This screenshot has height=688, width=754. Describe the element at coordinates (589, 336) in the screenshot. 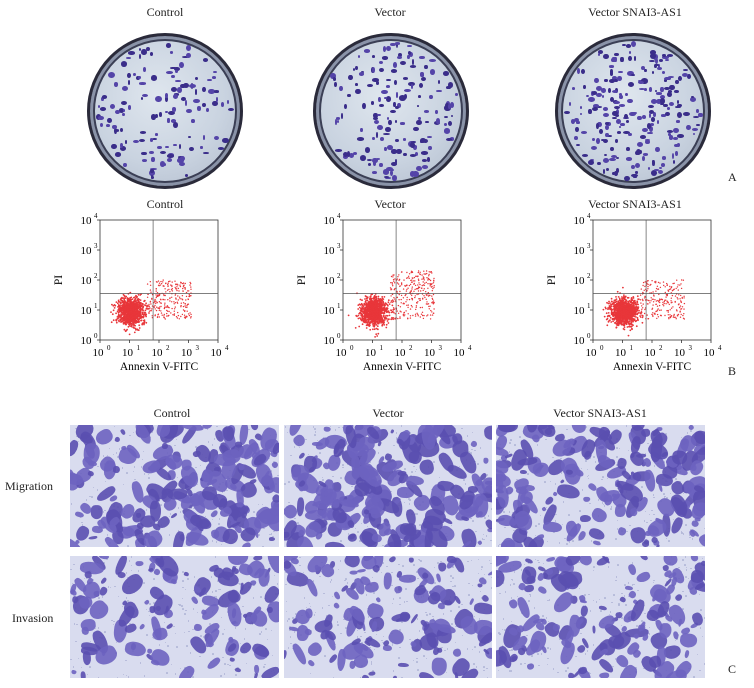

I see `y-tick-exponent: 0` at that location.